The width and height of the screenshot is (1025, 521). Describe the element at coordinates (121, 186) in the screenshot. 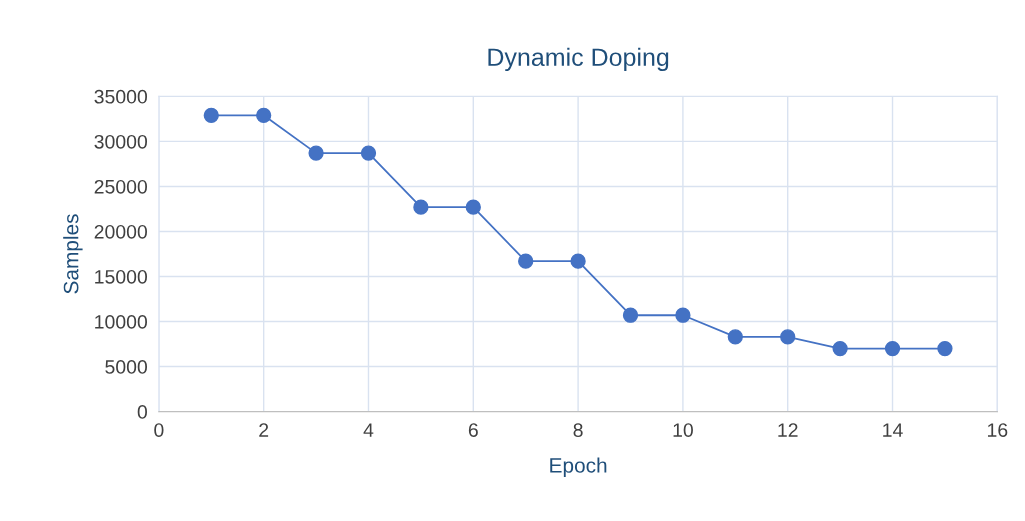

I see `y-tick-label: 25000` at that location.